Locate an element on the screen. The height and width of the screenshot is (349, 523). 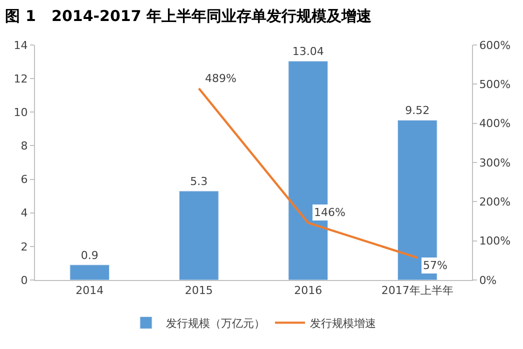
y-tick-label: 6 is located at coordinates (24, 179).